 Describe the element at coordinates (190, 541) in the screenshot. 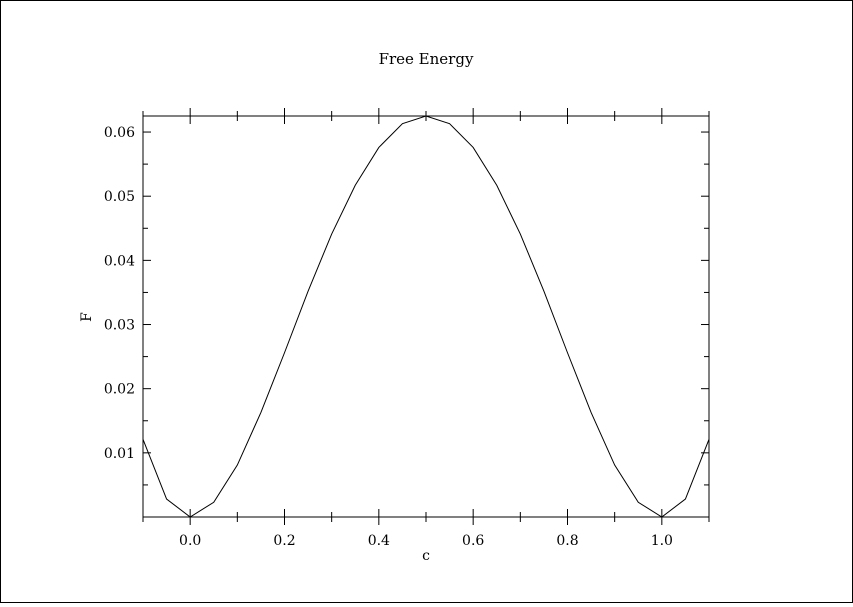

I see `x-tick-label: 0.0` at that location.